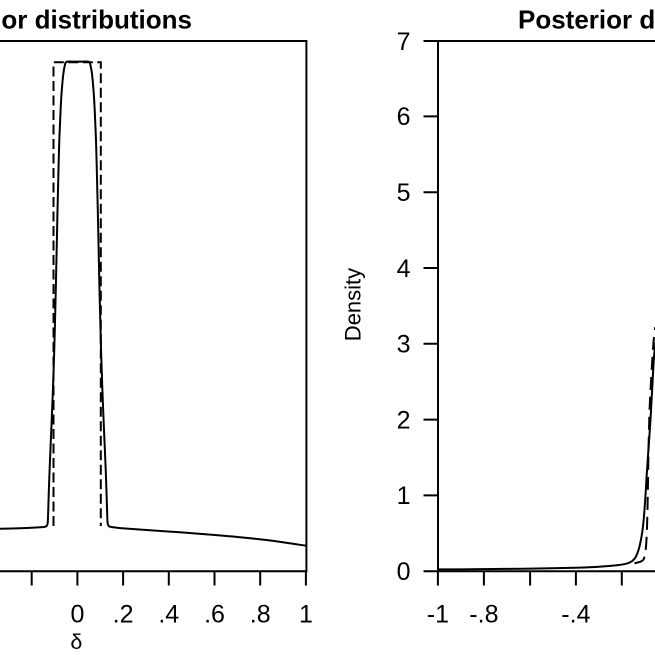 The image size is (655, 655). Describe the element at coordinates (404, 420) in the screenshot. I see `svg-text: 2` at that location.